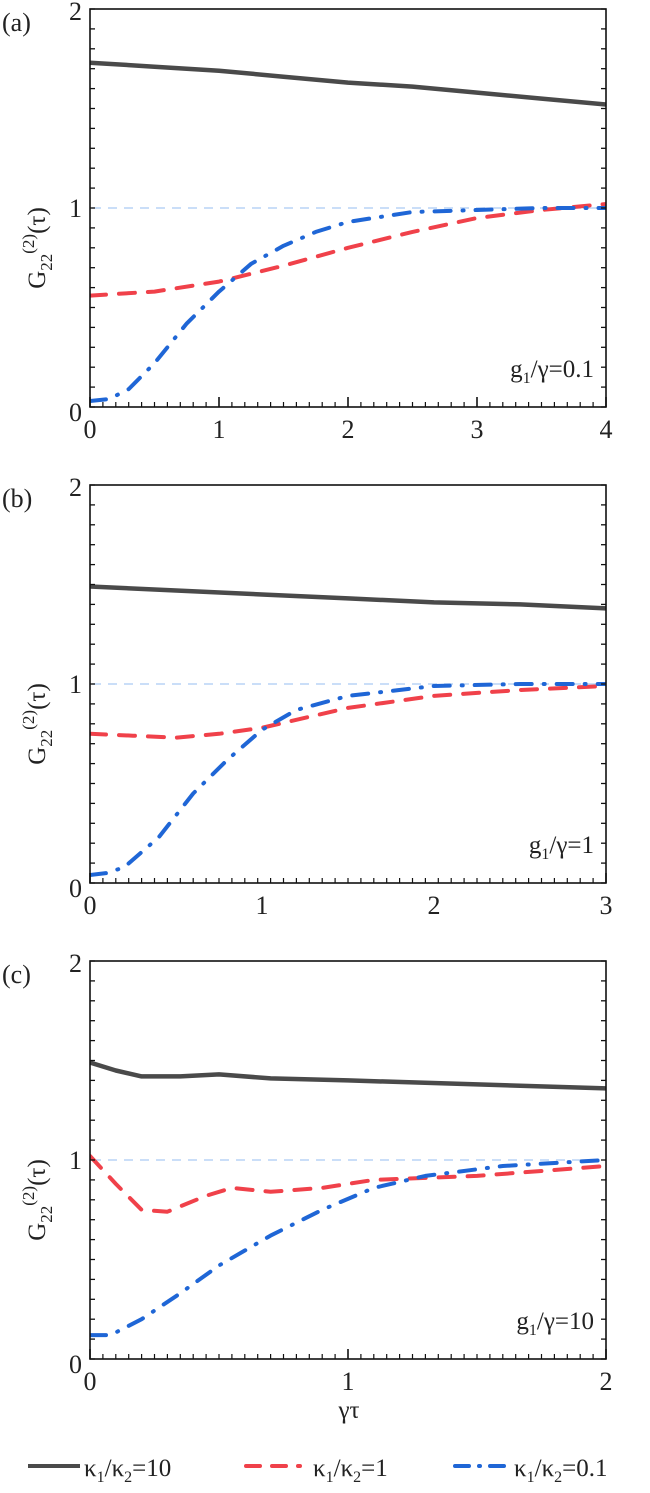  What do you see at coordinates (17, 498) in the screenshot?
I see `panel-label: (b)` at bounding box center [17, 498].